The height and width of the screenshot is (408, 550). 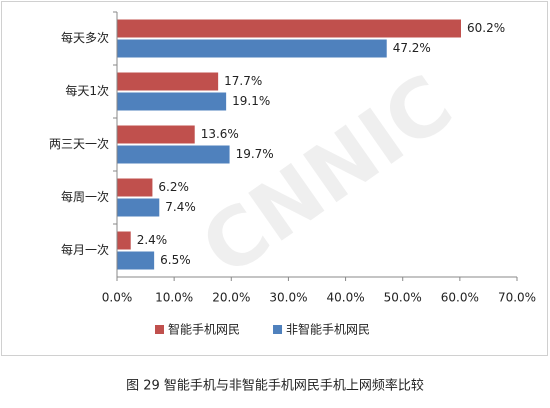 What do you see at coordinates (174, 298) in the screenshot?
I see `x-tick-label: 10.0%` at bounding box center [174, 298].